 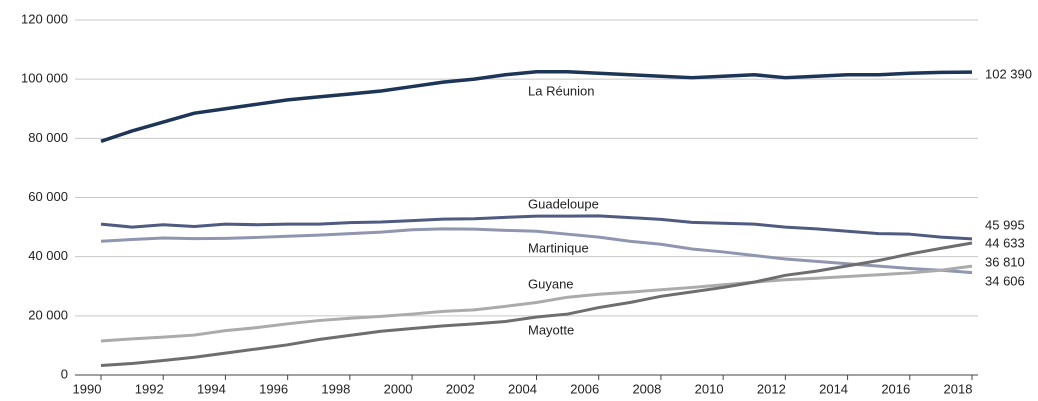 What do you see at coordinates (1005, 224) in the screenshot?
I see `value-label: 45 995` at bounding box center [1005, 224].